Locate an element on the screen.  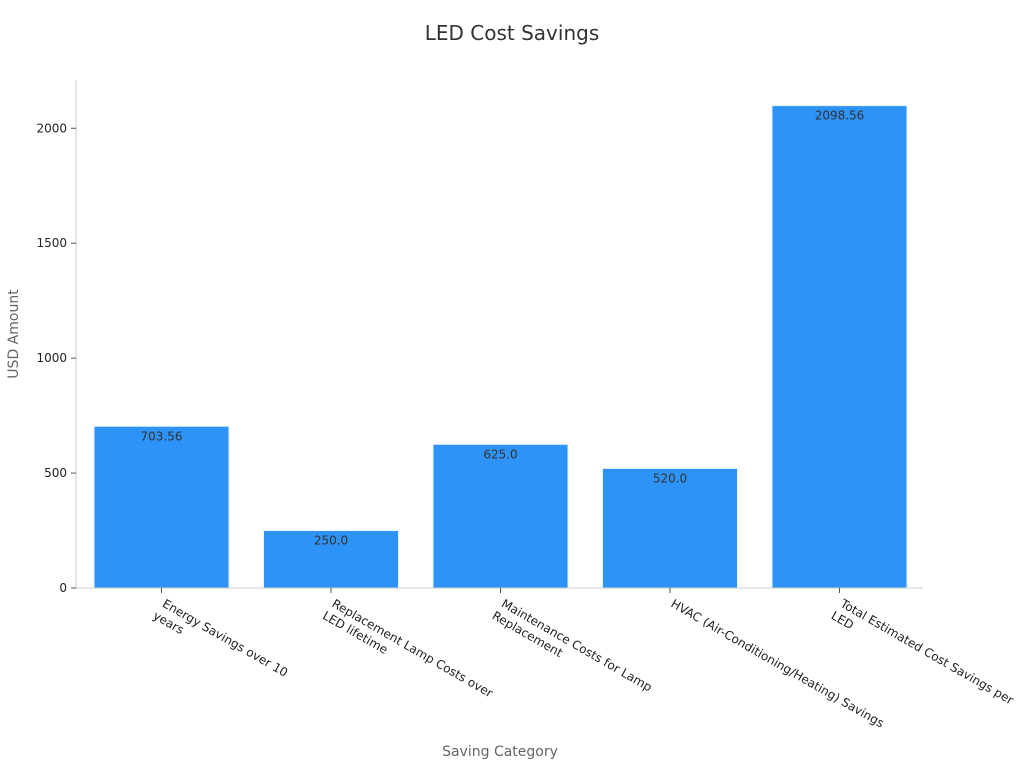
y-tick-label: 0 is located at coordinates (63, 588).